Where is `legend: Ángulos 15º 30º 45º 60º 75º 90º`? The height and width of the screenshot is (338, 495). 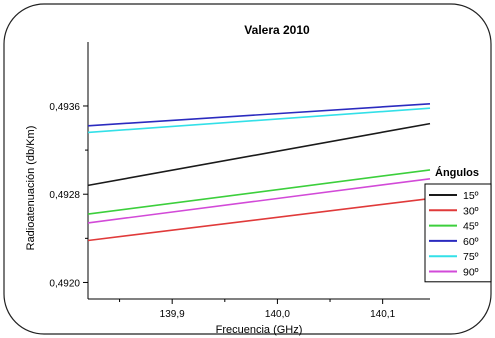 legend: Ángulos 15º 30º 45º 60º 75º 90º is located at coordinates (458, 224).